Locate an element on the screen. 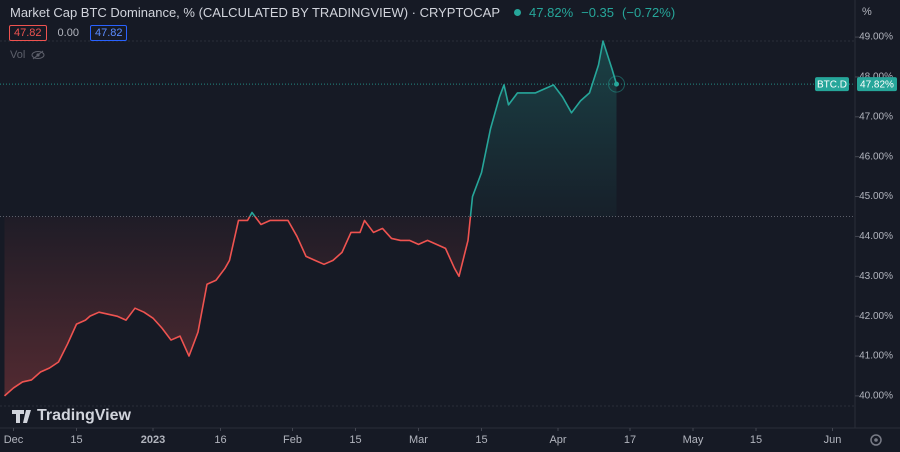 Image resolution: width=900 pixels, height=452 pixels. x-tick-label: 2023 is located at coordinates (153, 440).